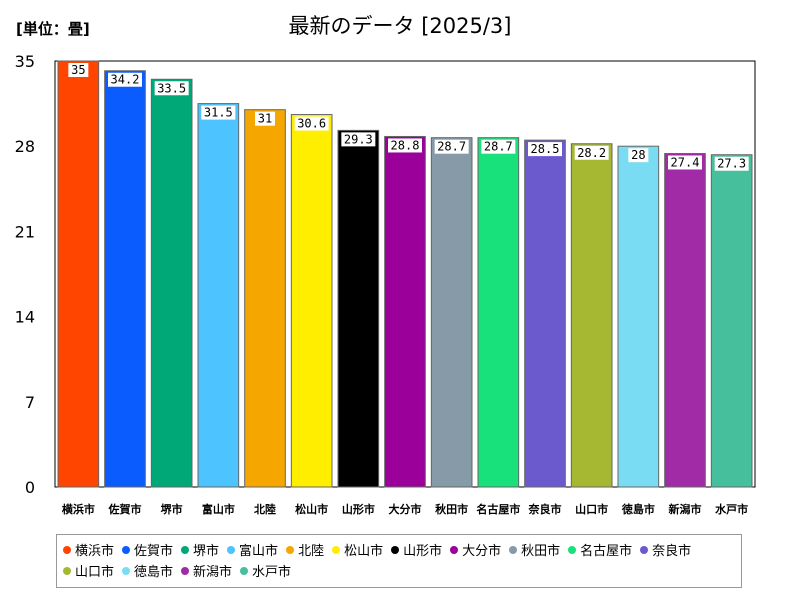  Describe the element at coordinates (265, 509) in the screenshot. I see `x-tick-label: 北陸` at that location.